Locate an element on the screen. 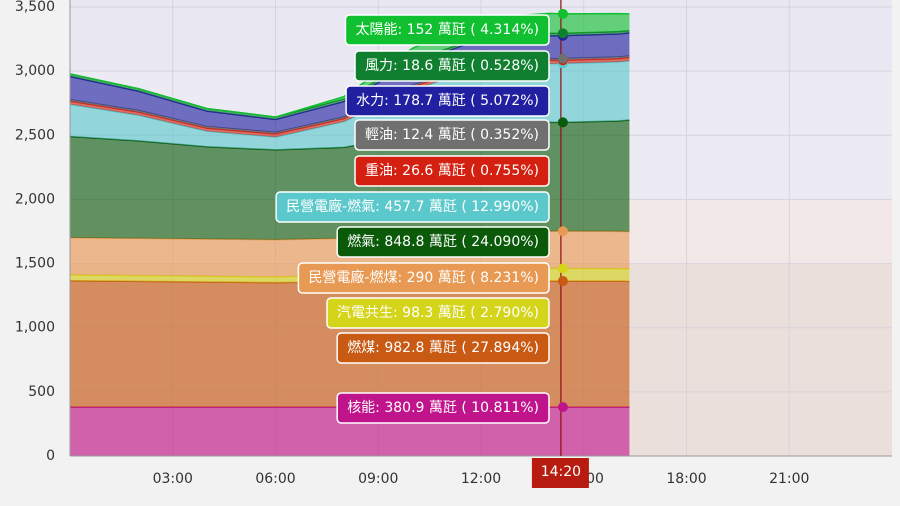 Image resolution: width=900 pixels, height=506 pixels. y-tick-label: 2,000 is located at coordinates (35, 199).